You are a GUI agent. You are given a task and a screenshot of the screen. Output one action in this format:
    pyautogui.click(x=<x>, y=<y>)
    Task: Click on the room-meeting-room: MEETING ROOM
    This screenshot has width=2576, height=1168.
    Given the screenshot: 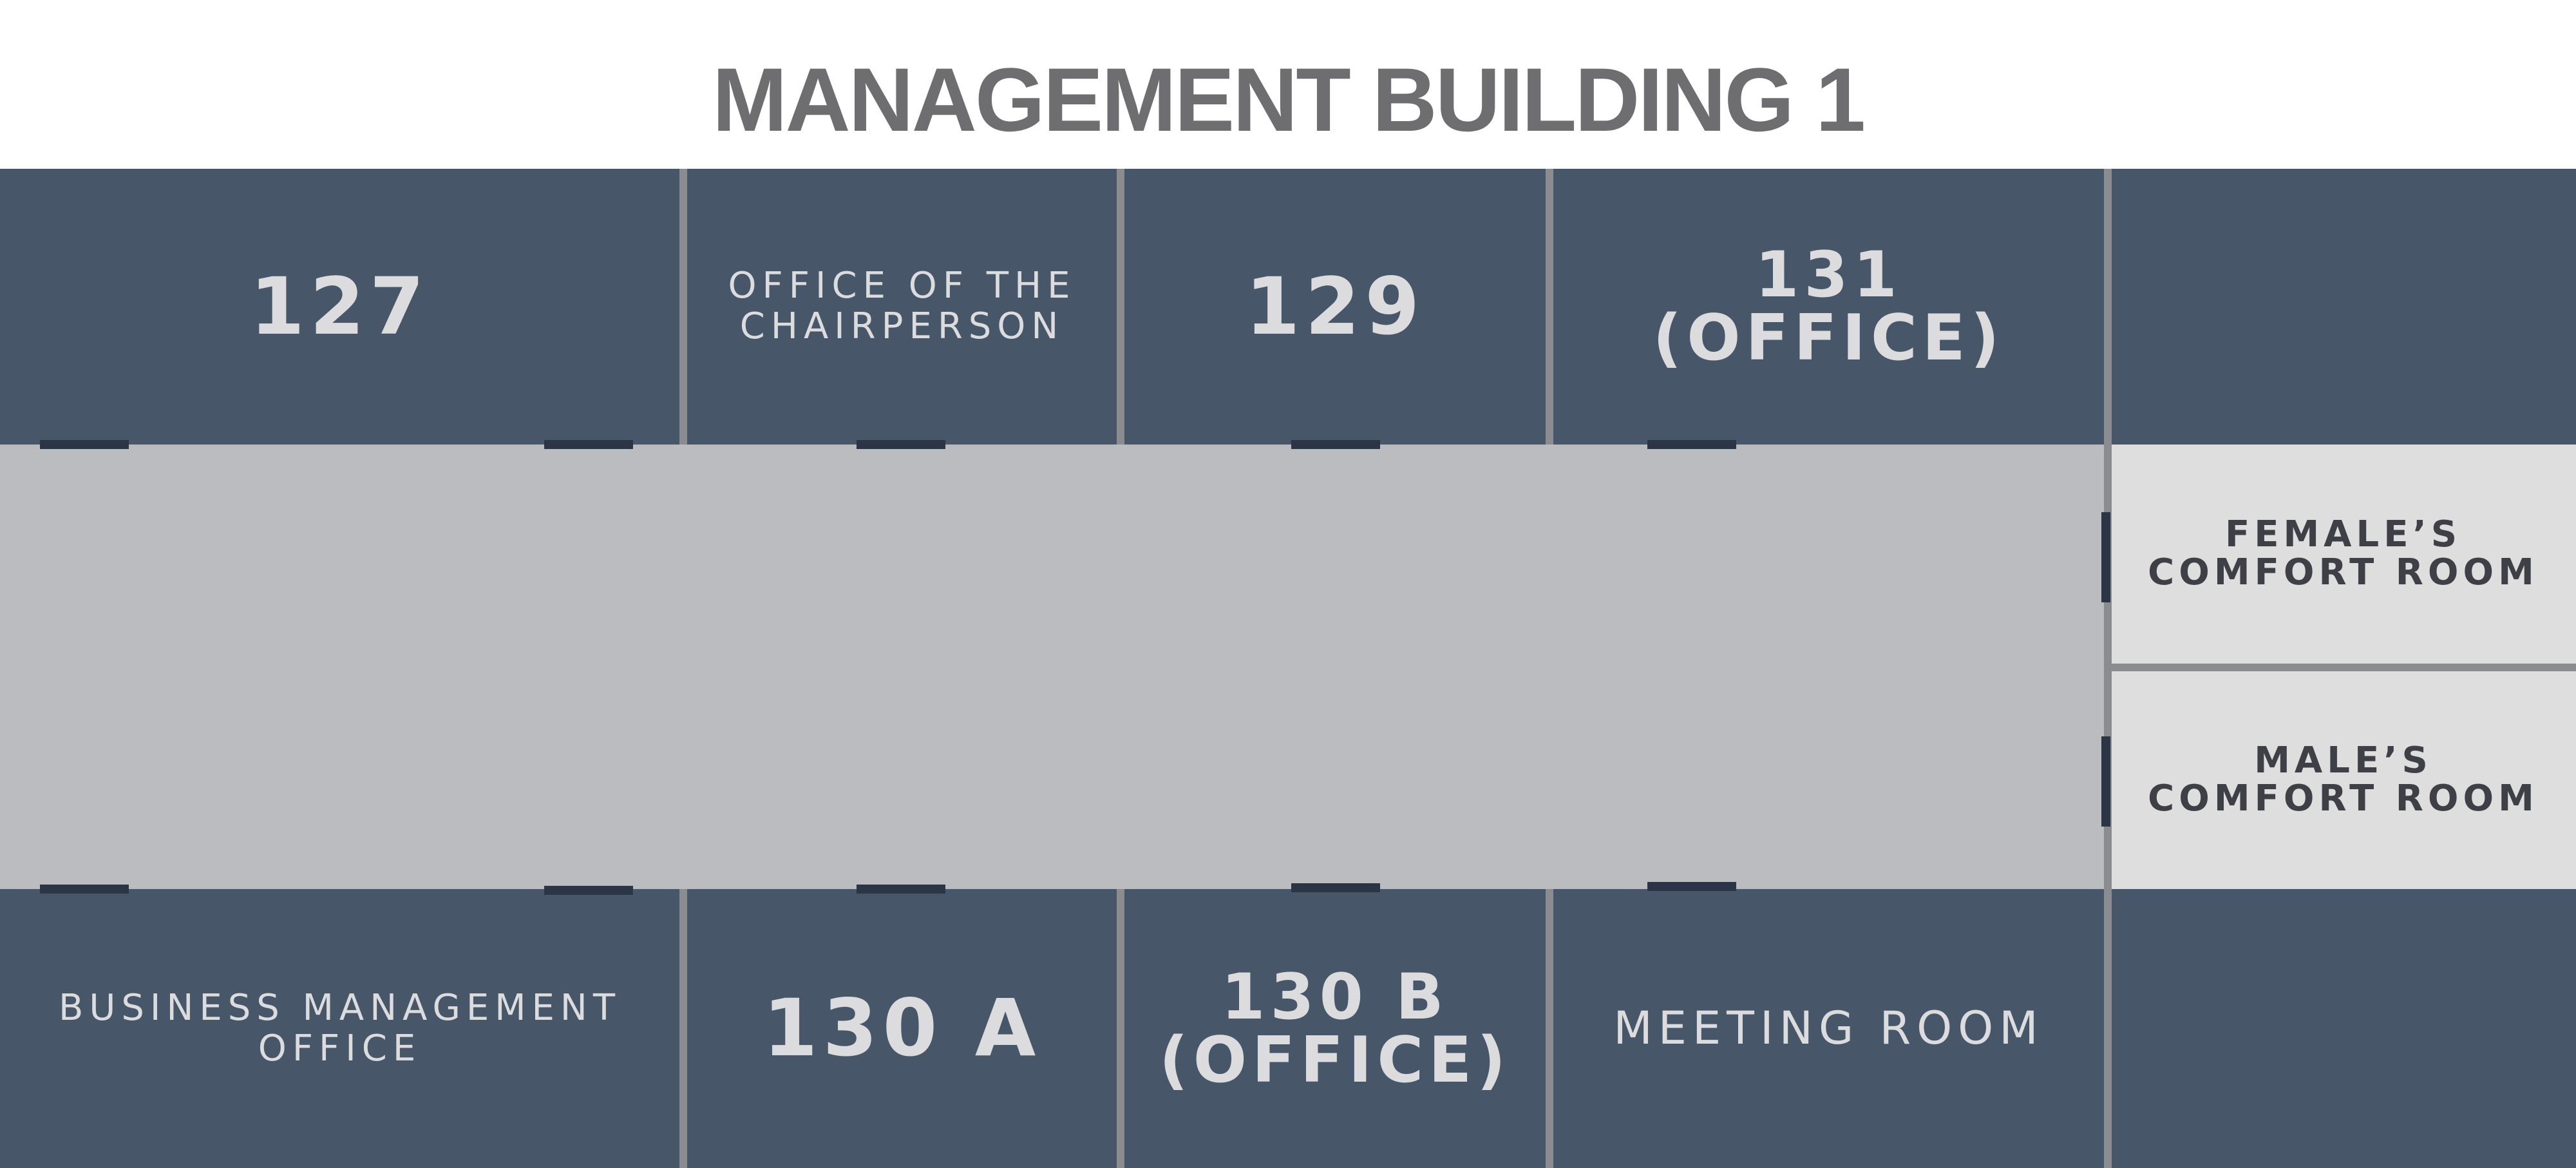 What is the action you would take?
    pyautogui.click(x=1828, y=1028)
    